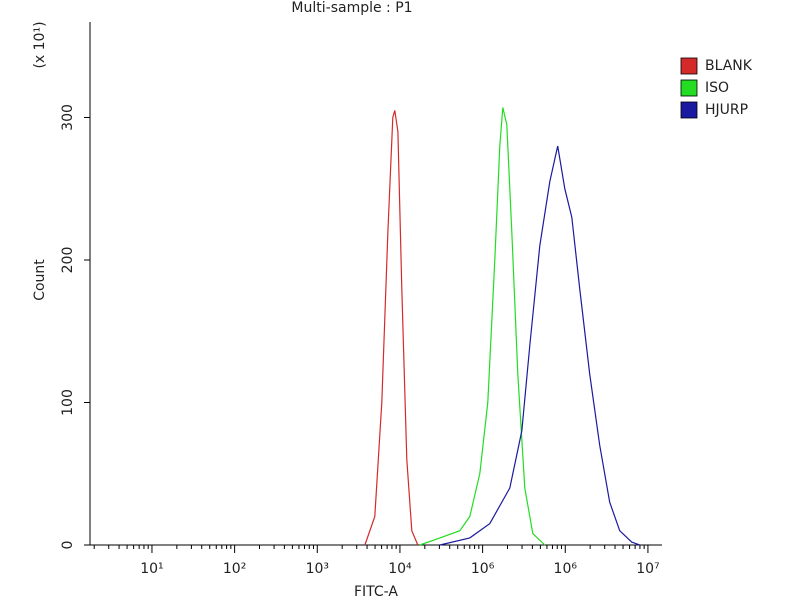 The width and height of the screenshot is (800, 600). Describe the element at coordinates (729, 66) in the screenshot. I see `legend-label: BLANK` at that location.